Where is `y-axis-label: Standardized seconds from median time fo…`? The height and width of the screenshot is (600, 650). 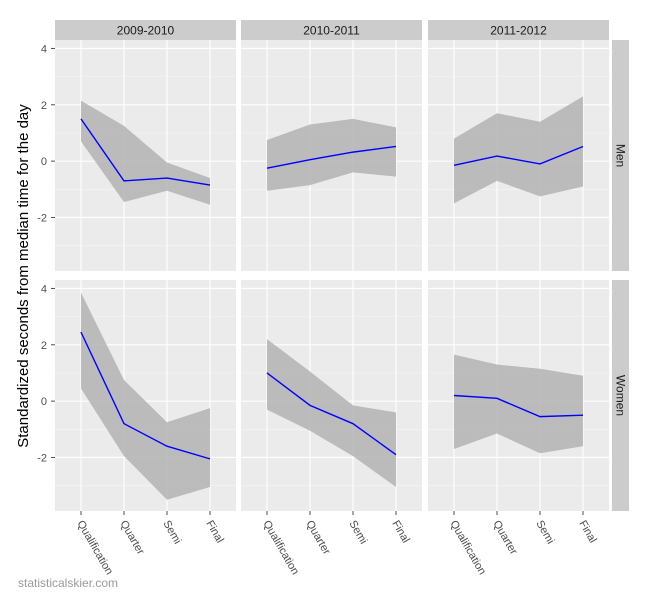
y-axis-label: Standardized seconds from median time fo… is located at coordinates (23, 276).